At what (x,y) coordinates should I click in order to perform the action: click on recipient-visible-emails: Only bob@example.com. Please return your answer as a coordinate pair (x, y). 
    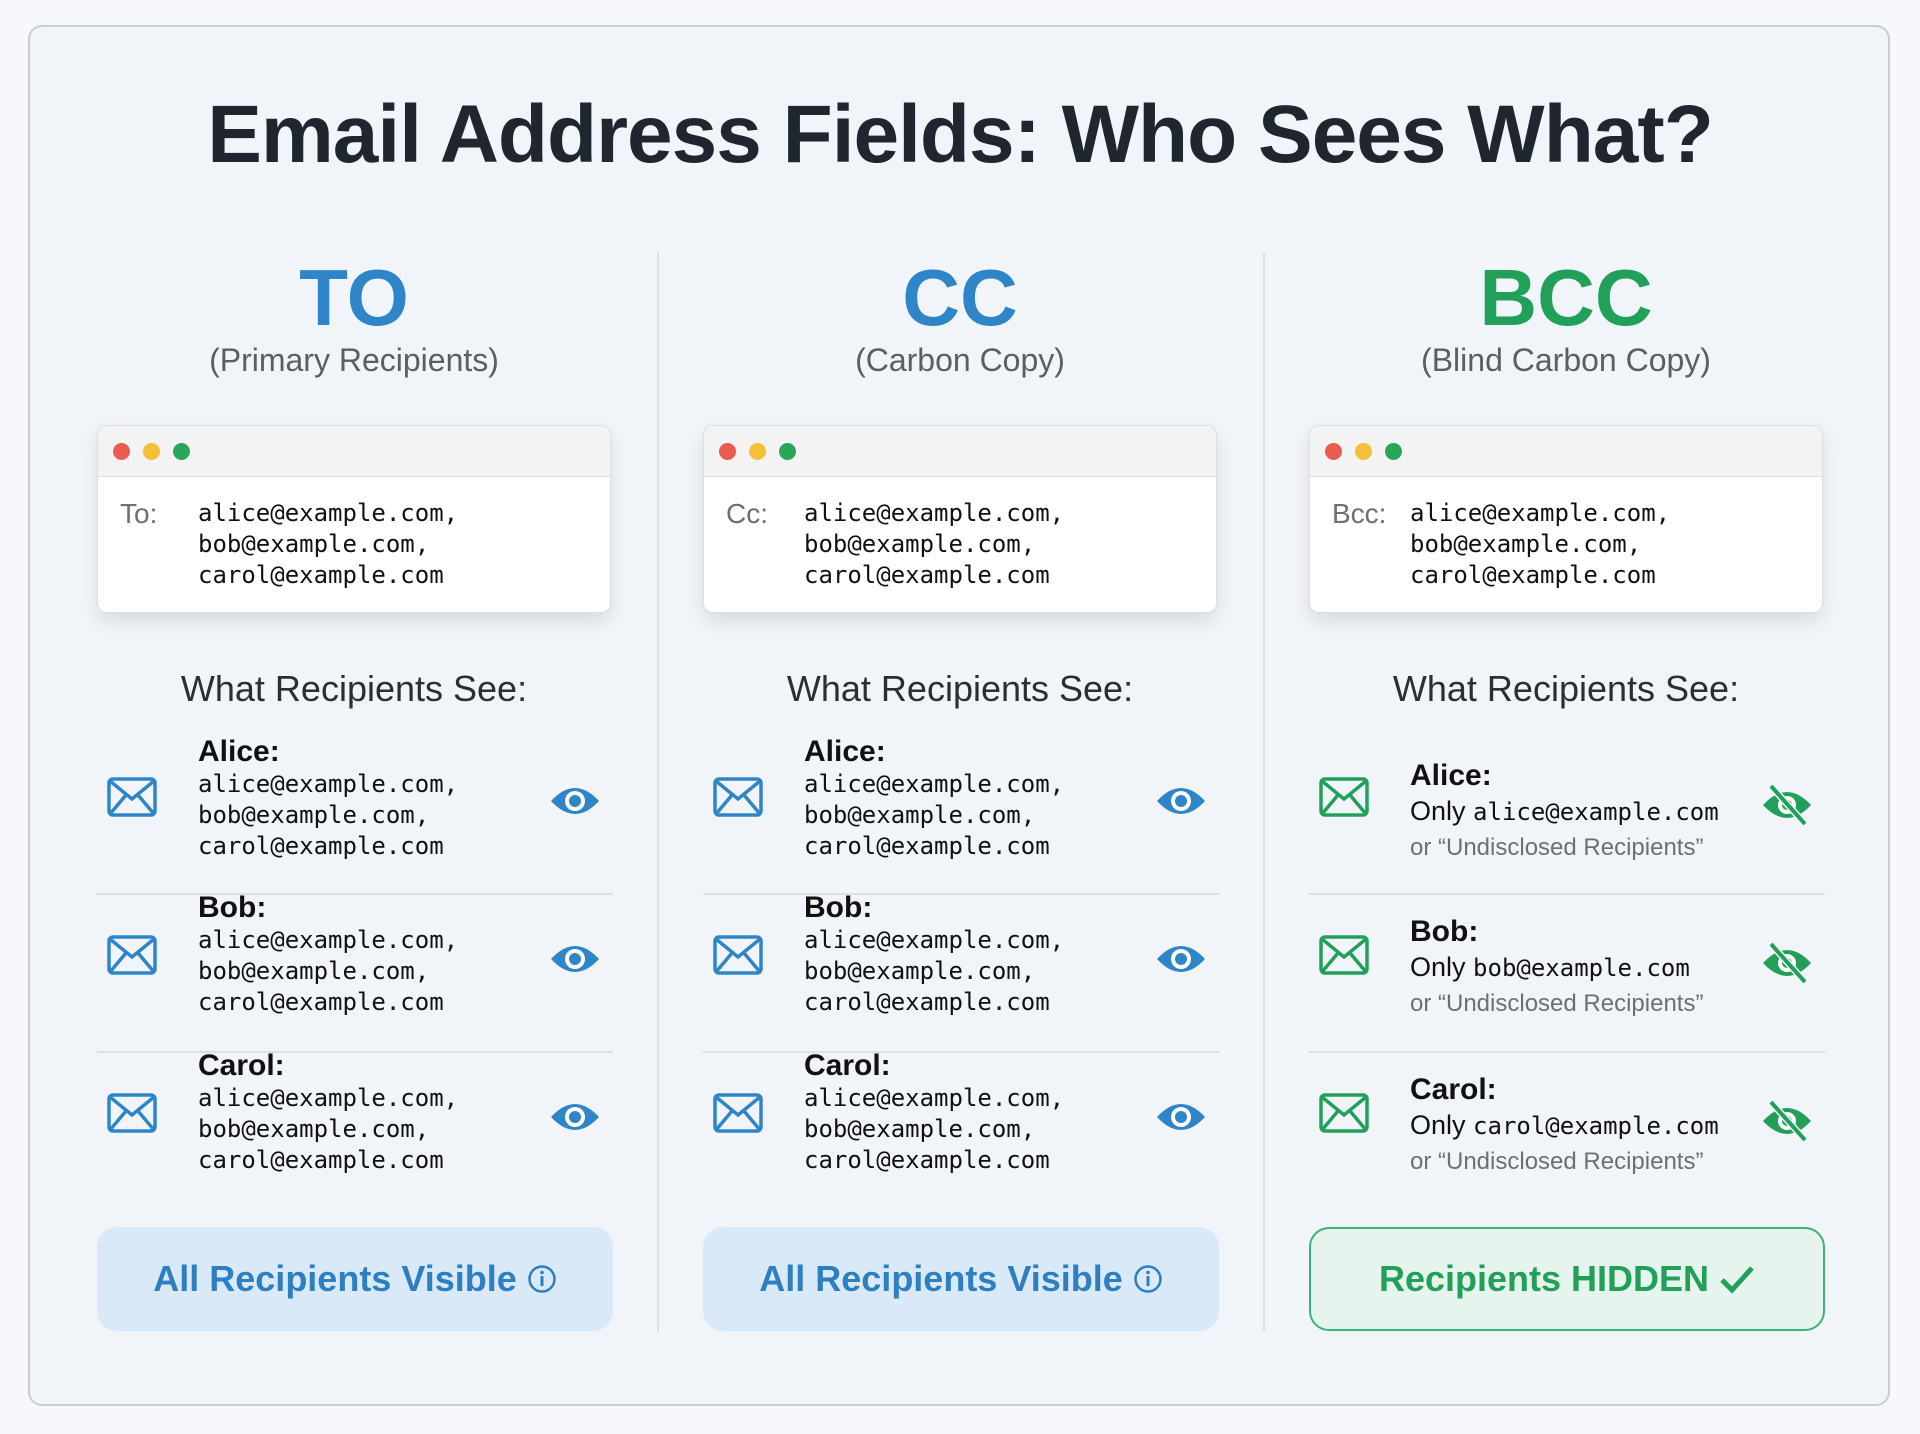
    Looking at the image, I should click on (1556, 967).